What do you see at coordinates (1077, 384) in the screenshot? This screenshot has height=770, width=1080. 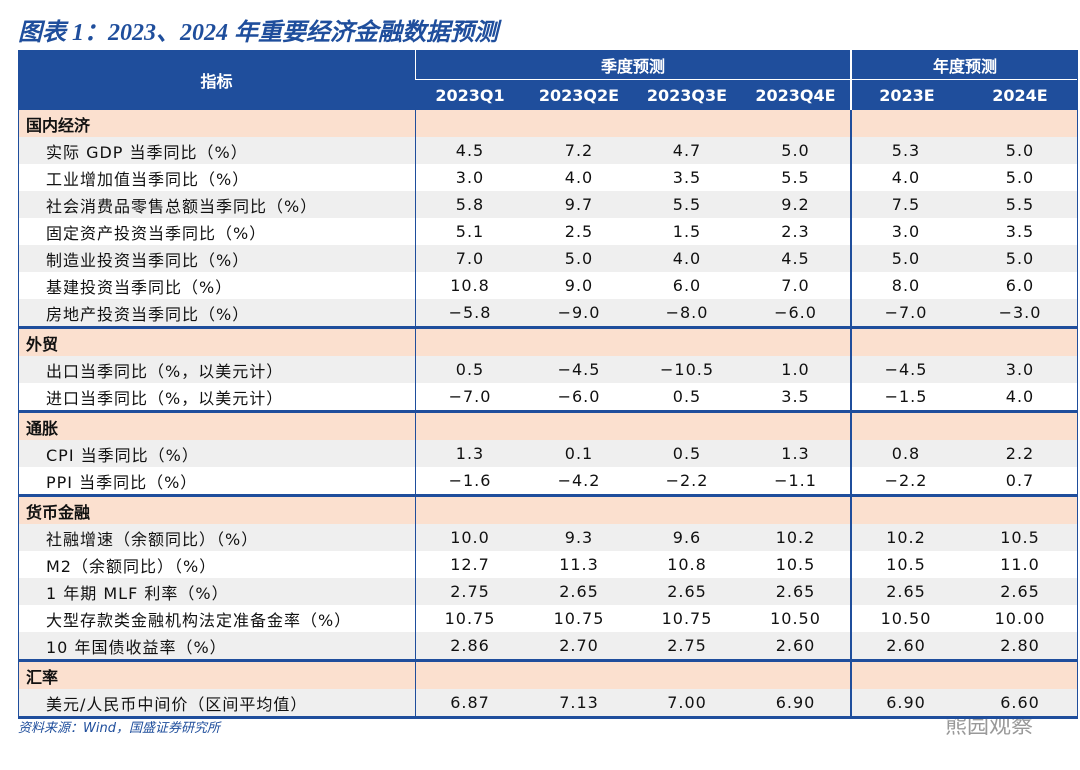 I see `right-border` at bounding box center [1077, 384].